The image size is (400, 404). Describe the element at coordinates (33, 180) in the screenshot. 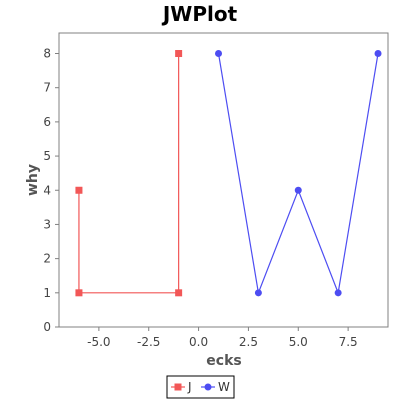

I see `y-axis-label: why` at that location.